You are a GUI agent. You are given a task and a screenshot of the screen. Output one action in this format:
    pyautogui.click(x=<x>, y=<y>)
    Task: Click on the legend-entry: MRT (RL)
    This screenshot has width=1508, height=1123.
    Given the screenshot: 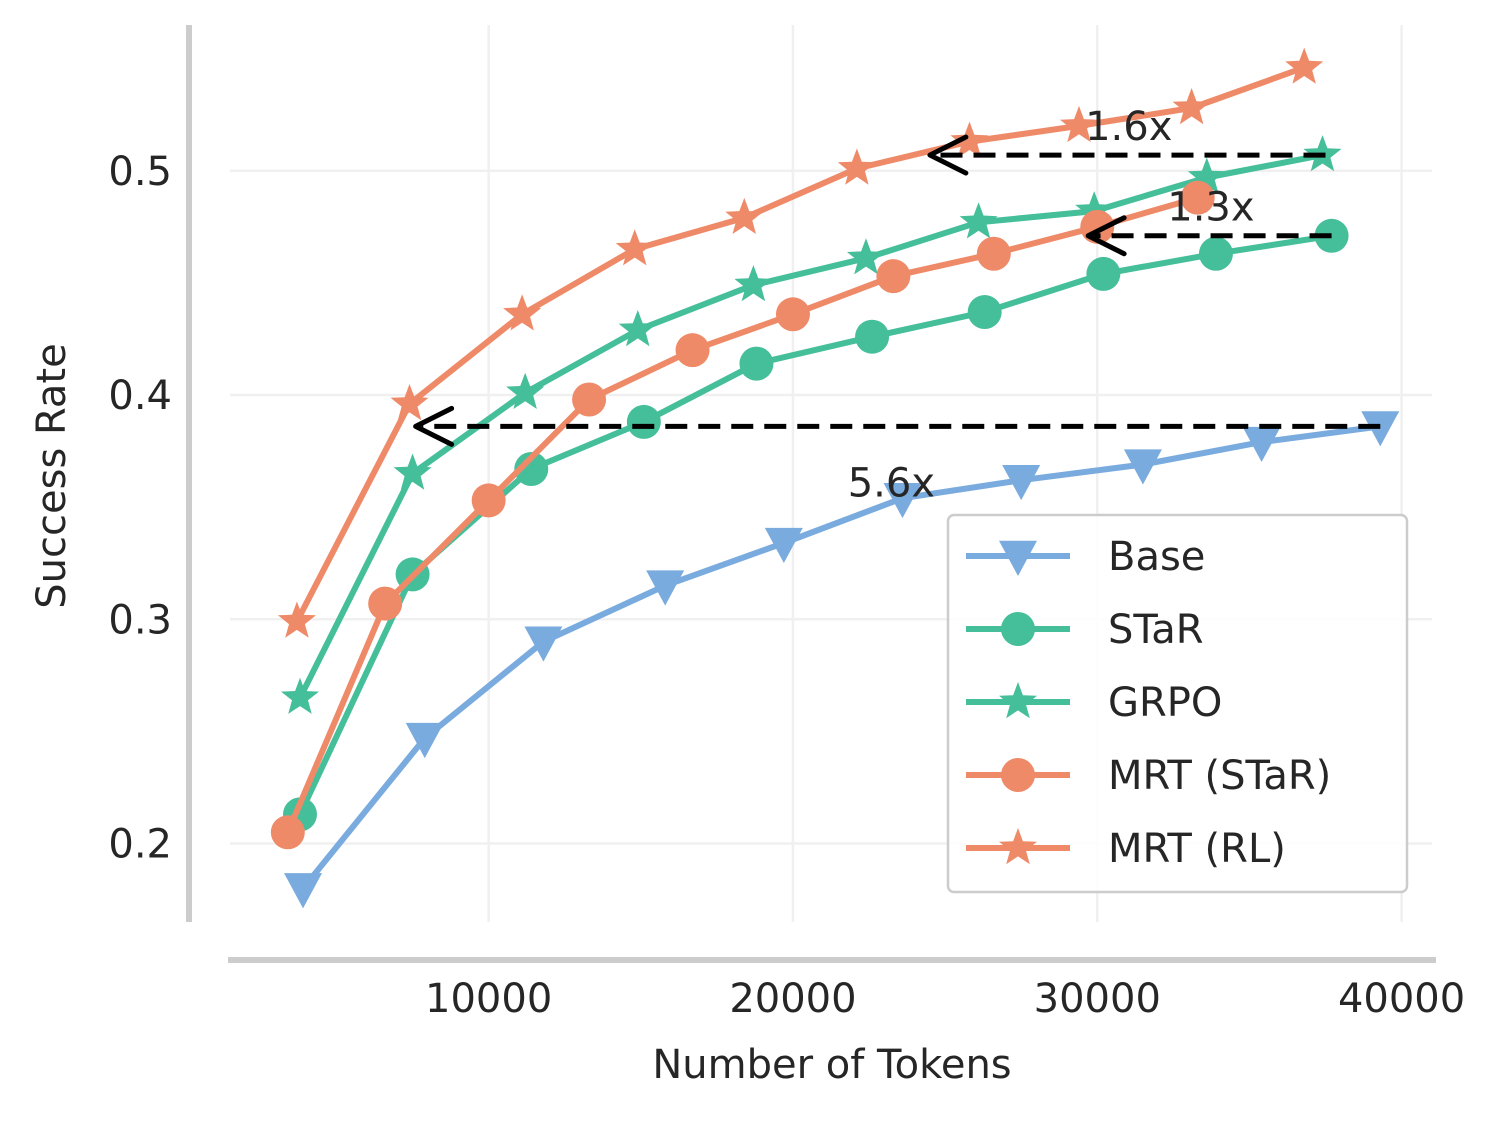 What is the action you would take?
    pyautogui.click(x=1126, y=849)
    